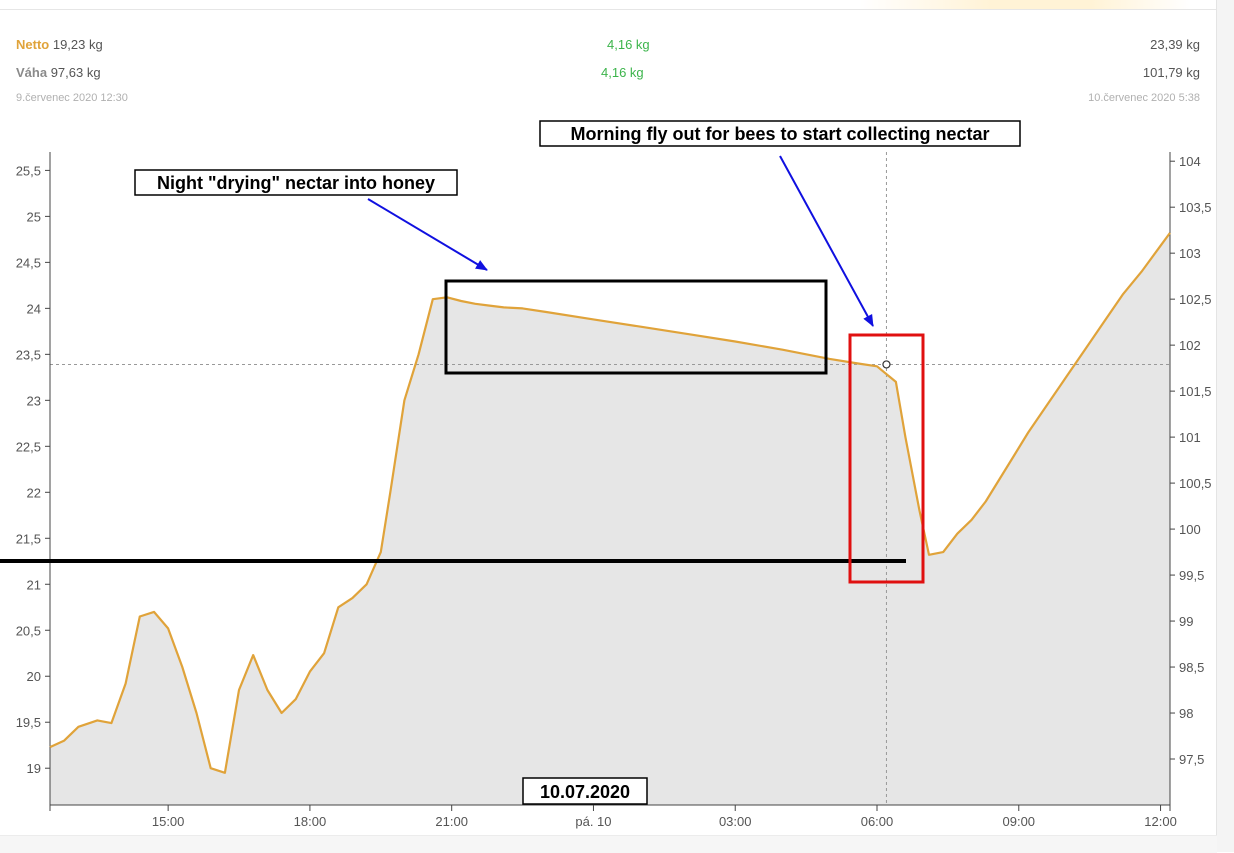 Image resolution: width=1234 pixels, height=853 pixels. I want to click on x-tick-label: 12:00, so click(1160, 821).